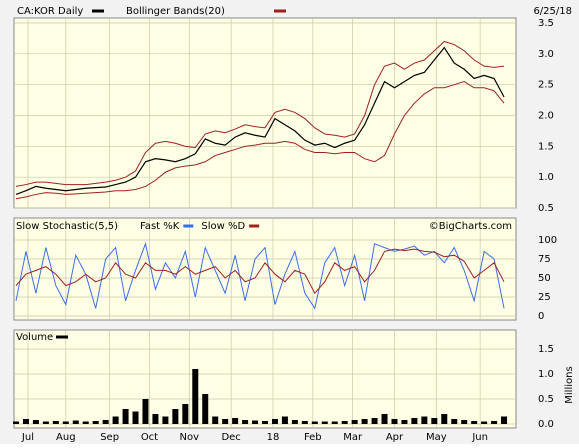  What do you see at coordinates (66, 437) in the screenshot?
I see `x-tick-label: Aug` at bounding box center [66, 437].